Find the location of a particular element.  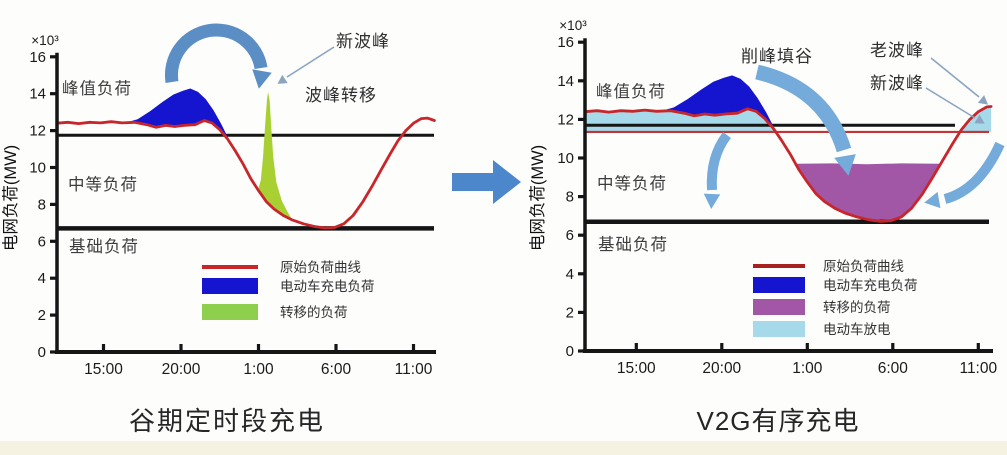

bottom-banner is located at coordinates (503, 448).